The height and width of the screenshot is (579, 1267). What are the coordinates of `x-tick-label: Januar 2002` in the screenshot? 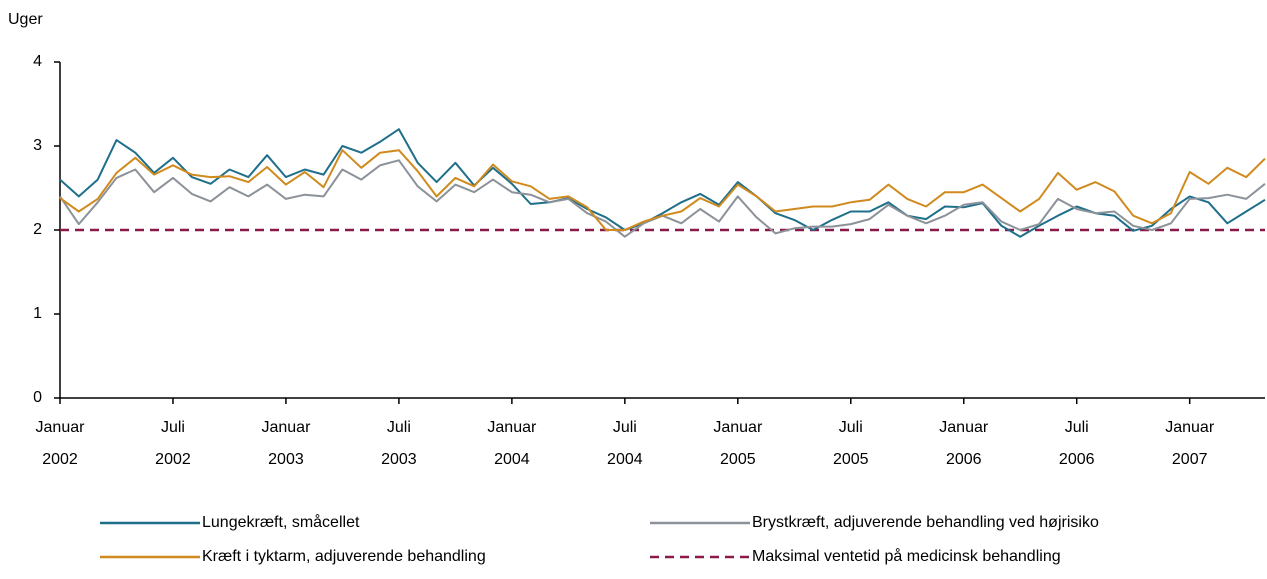 It's located at (61, 443).